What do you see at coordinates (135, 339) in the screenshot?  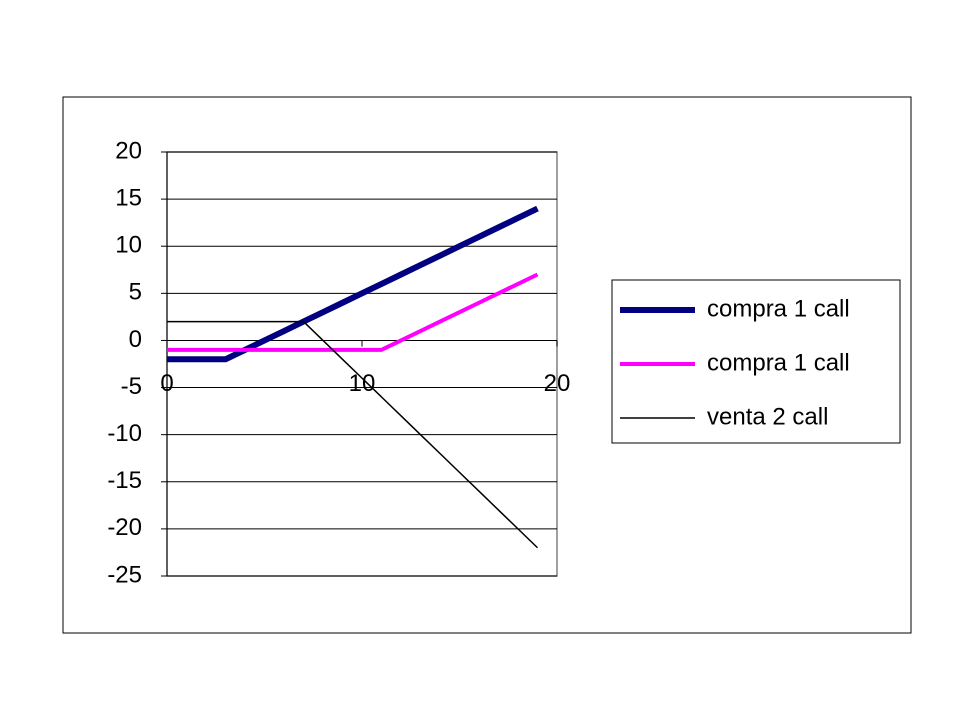 I see `y-tick-label: 0` at bounding box center [135, 339].